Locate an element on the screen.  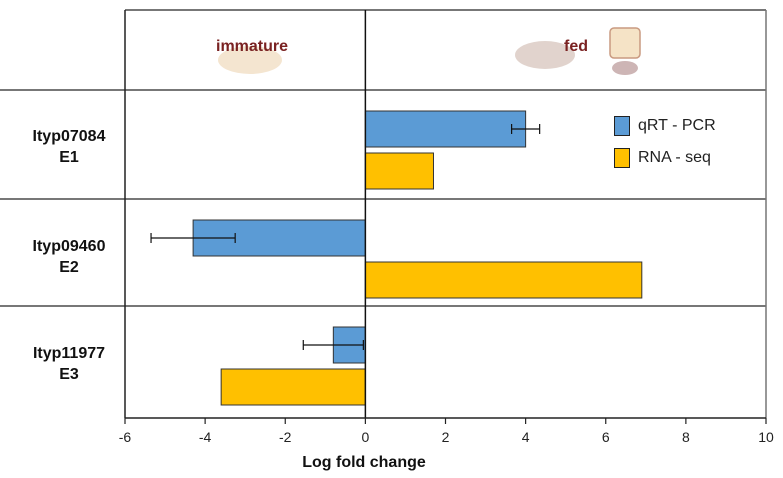
x-tick-label--6: -6 is located at coordinates (125, 437).